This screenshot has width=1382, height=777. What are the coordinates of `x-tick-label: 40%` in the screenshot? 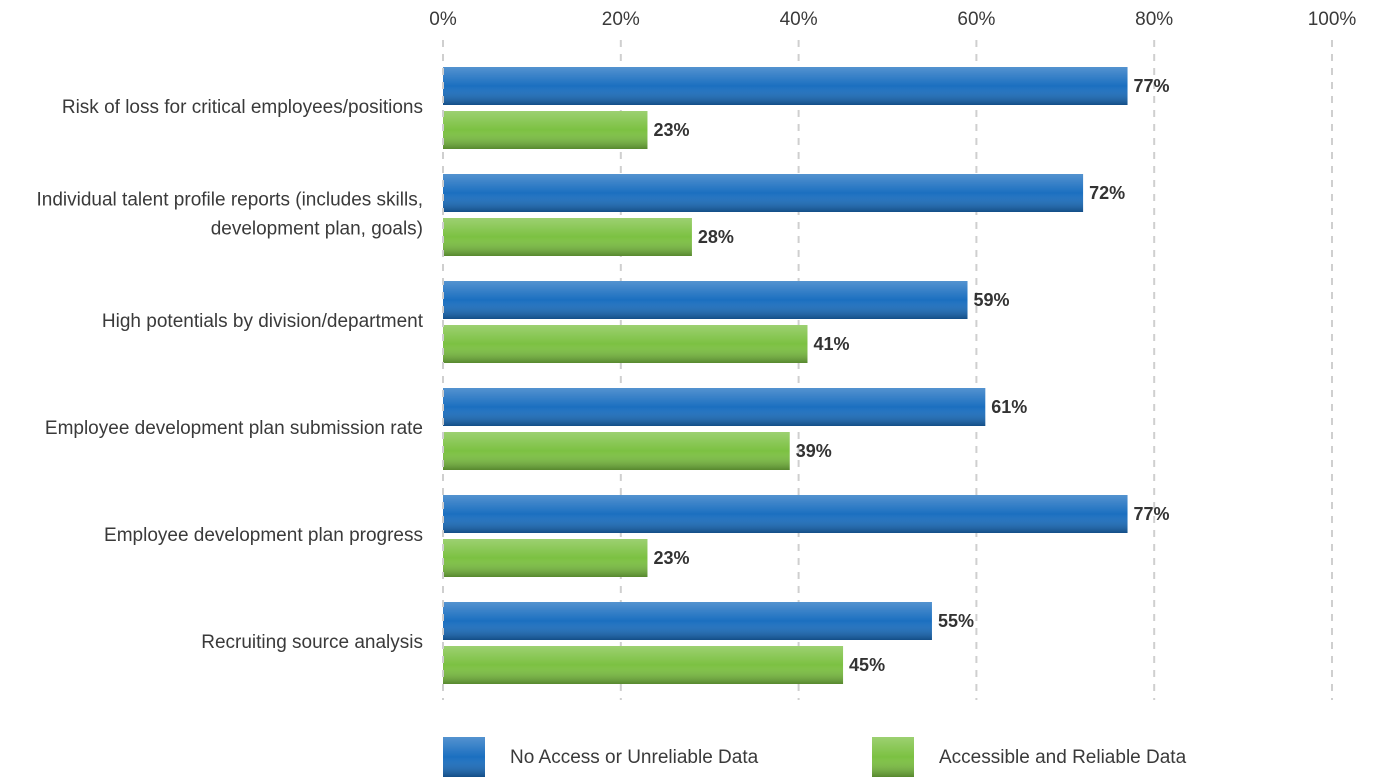 It's located at (799, 19).